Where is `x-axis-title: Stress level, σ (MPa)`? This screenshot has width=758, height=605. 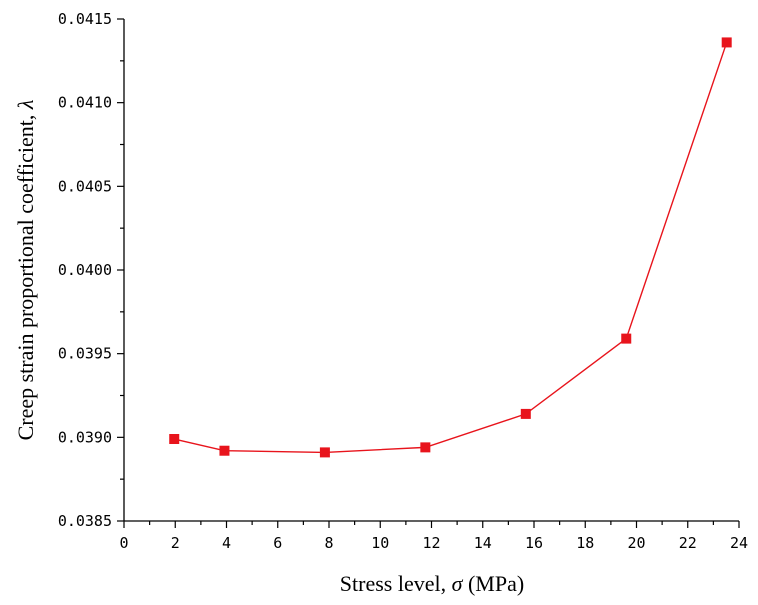 x-axis-title: Stress level, σ (MPa) is located at coordinates (432, 583).